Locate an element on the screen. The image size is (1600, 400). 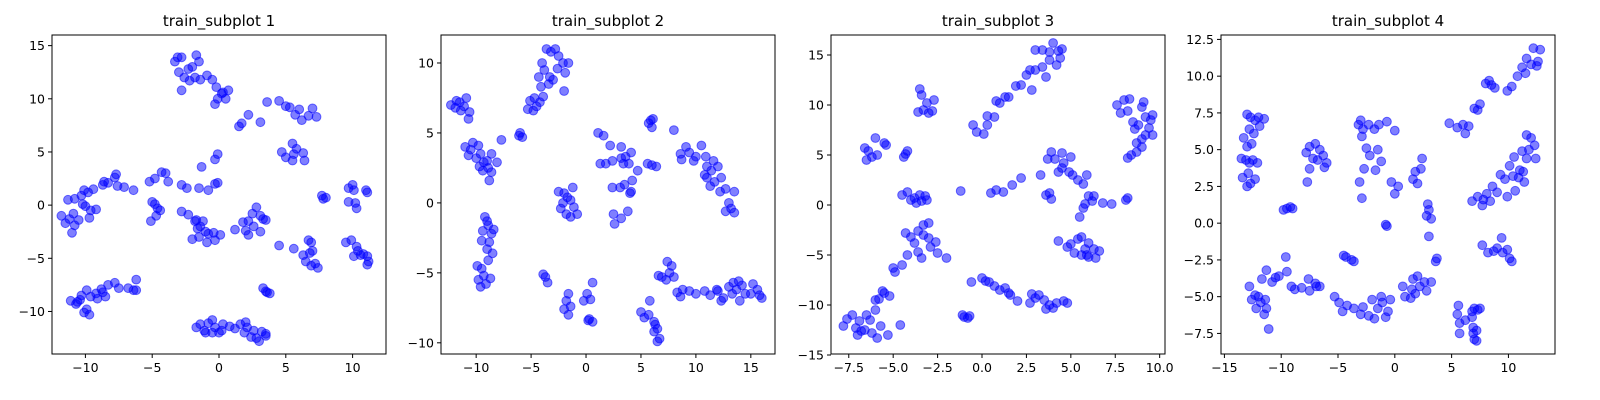
x-tick-label: −2.5 is located at coordinates (937, 367).